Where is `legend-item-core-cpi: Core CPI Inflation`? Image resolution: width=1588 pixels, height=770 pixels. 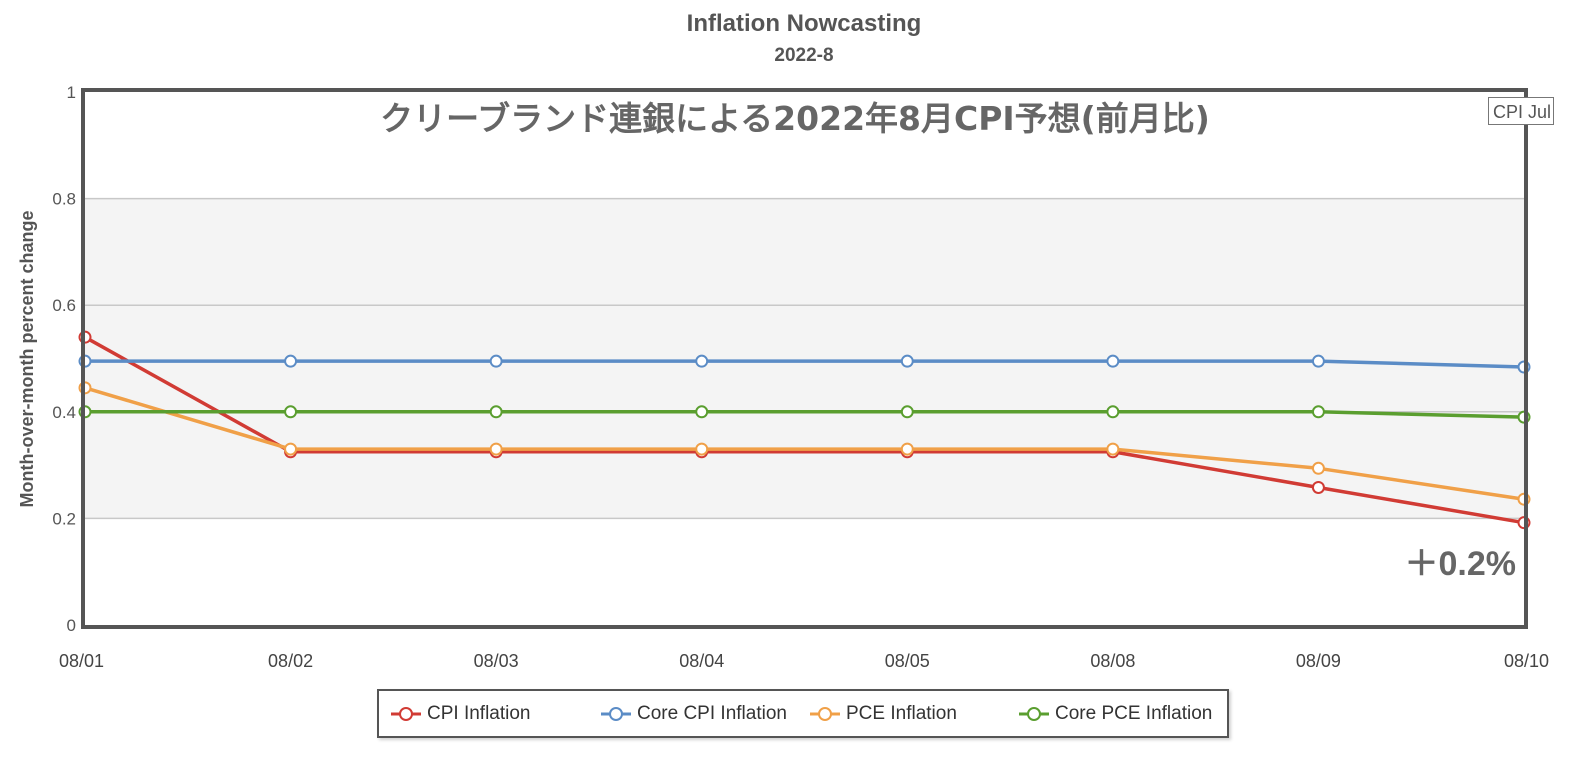 legend-item-core-cpi: Core CPI Inflation is located at coordinates (694, 713).